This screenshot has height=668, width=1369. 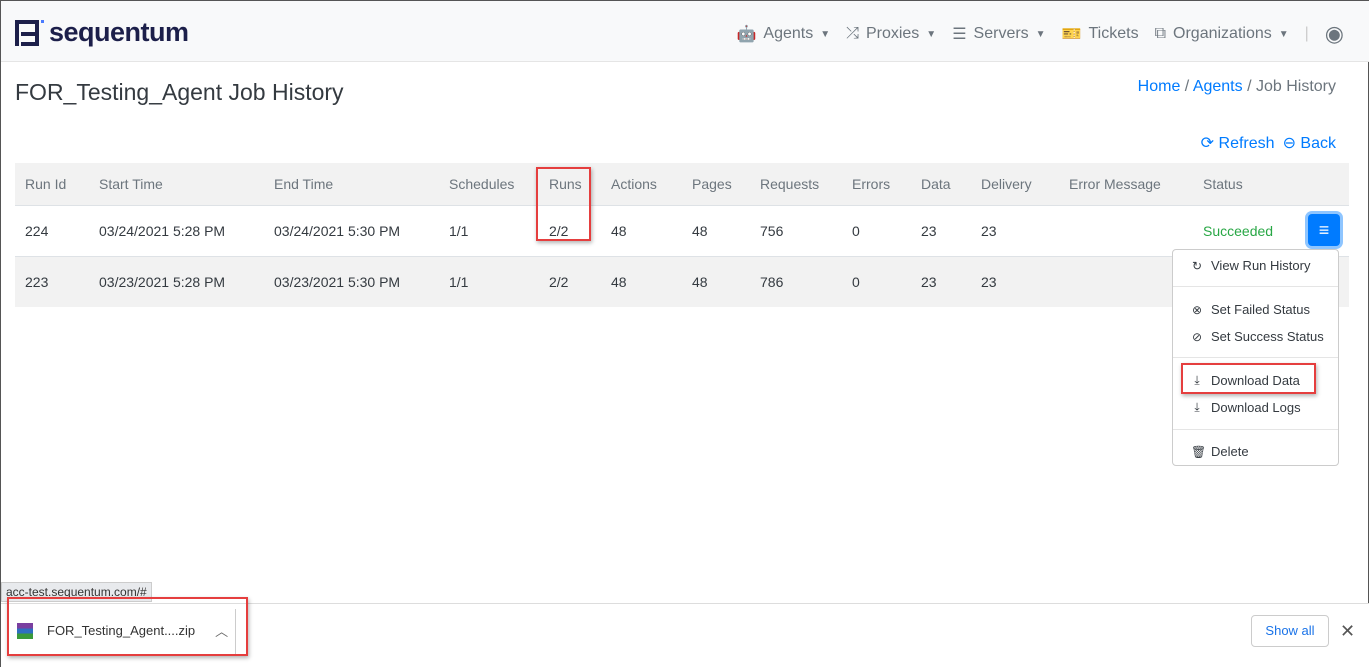 I want to click on column-header: Delivery, so click(x=1015, y=184).